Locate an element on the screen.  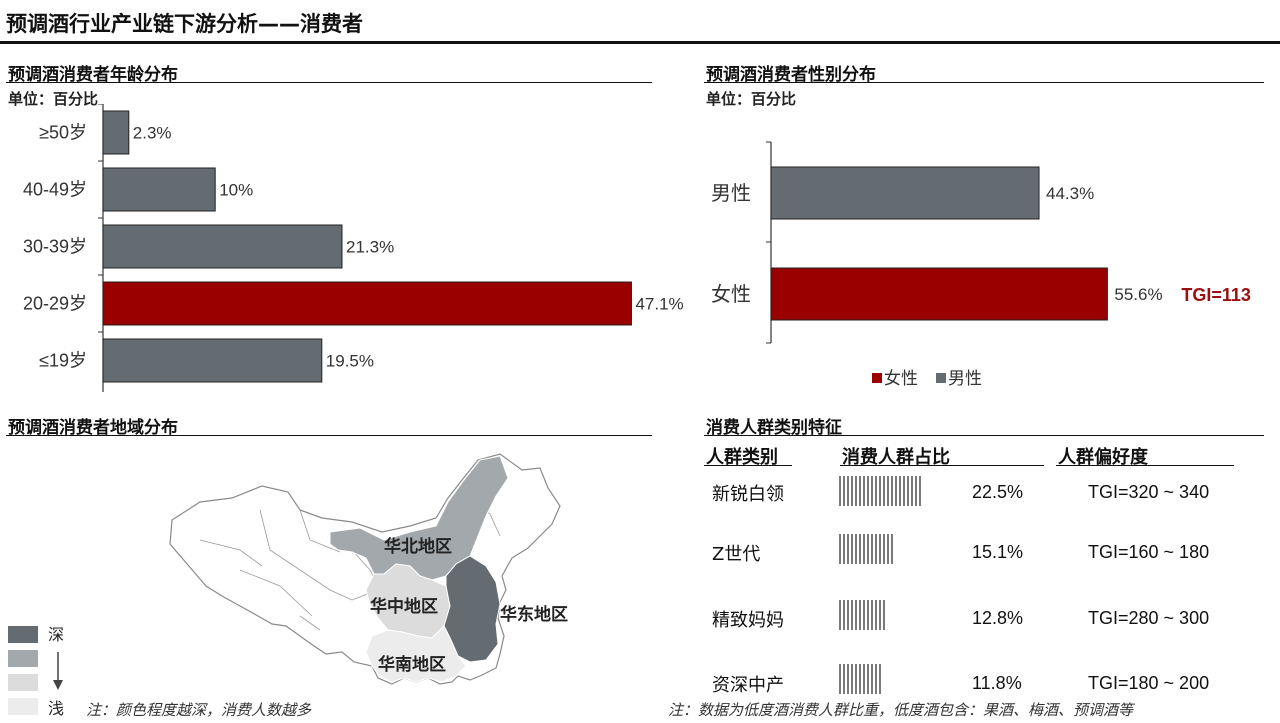
segment-share: 12.8% is located at coordinates (998, 618).